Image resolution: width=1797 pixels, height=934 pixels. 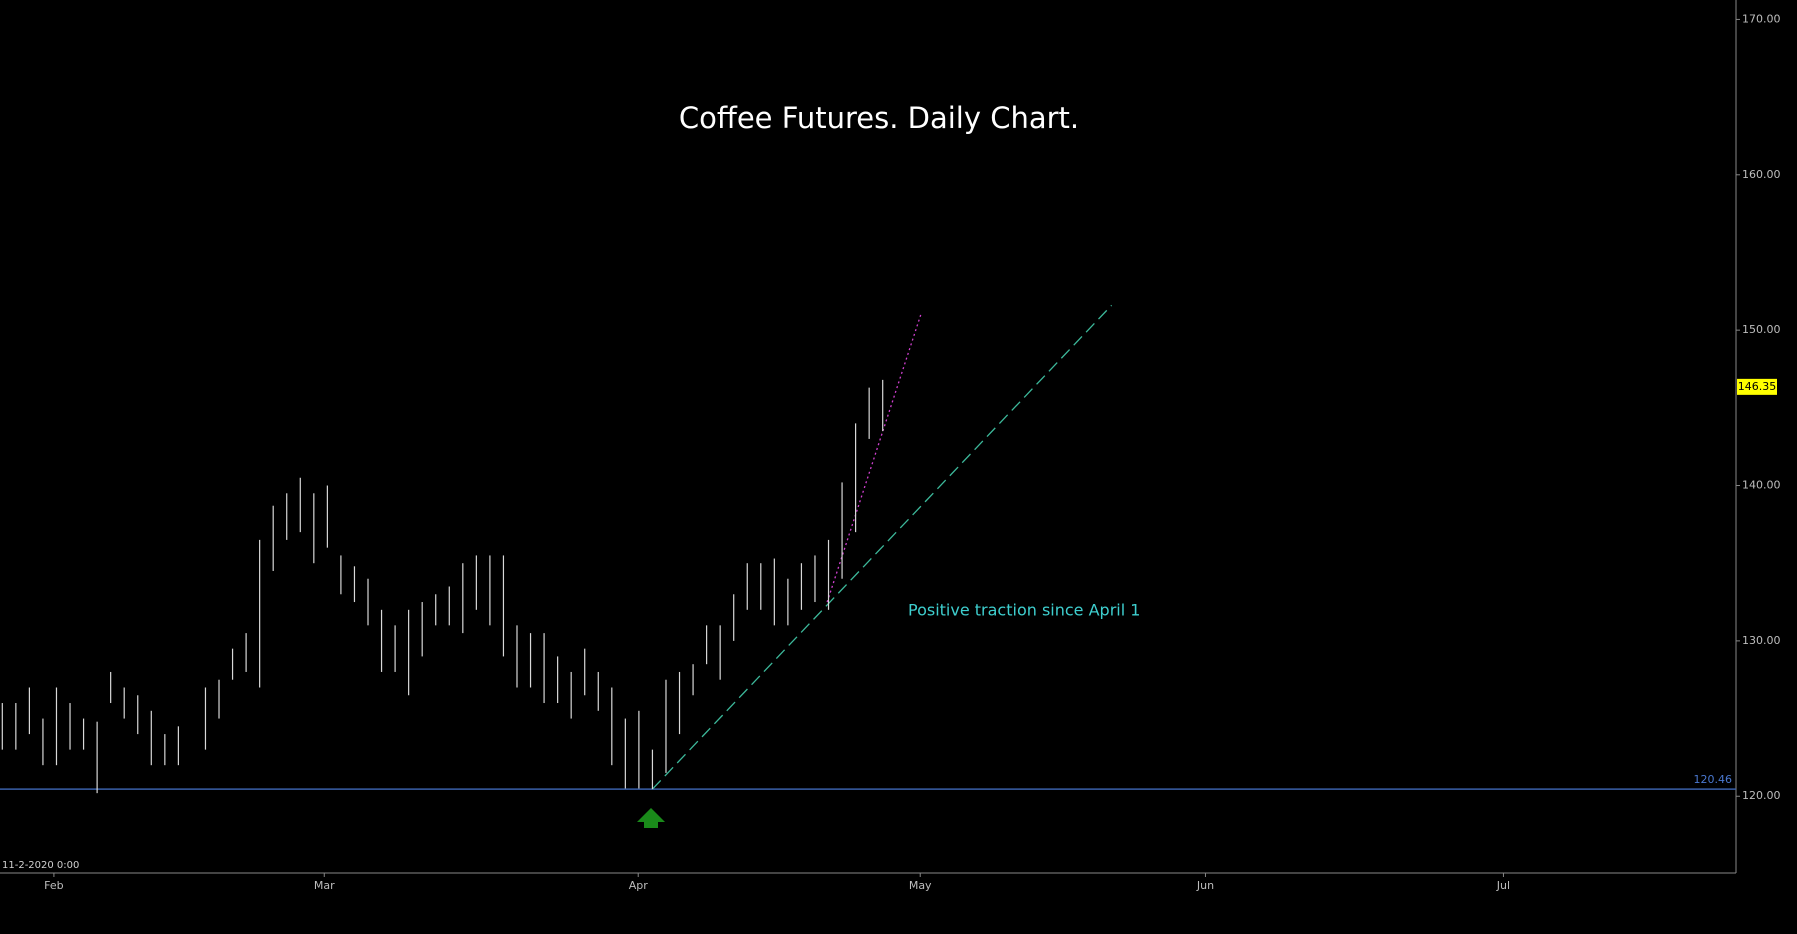 What do you see at coordinates (639, 885) in the screenshot?
I see `x-tick-label: Apr` at bounding box center [639, 885].